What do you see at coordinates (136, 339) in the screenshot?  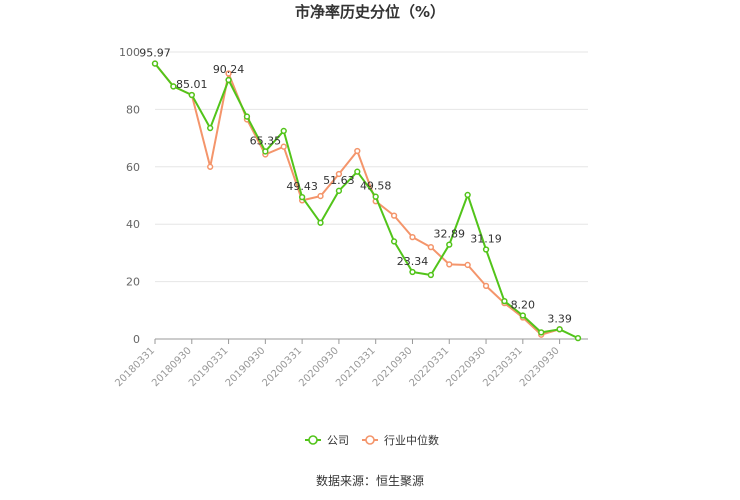 I see `y-tick-label: 0` at bounding box center [136, 339].